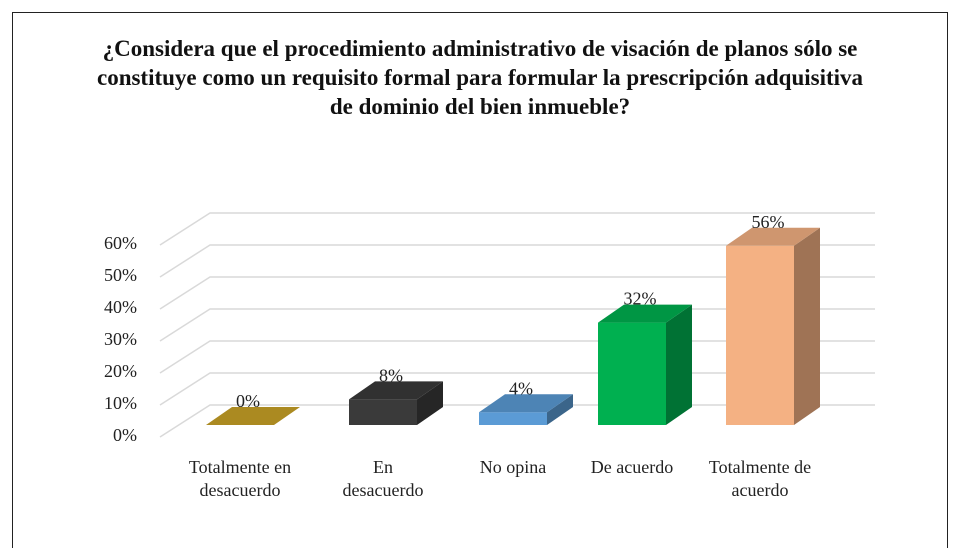 The image size is (960, 550). Describe the element at coordinates (391, 376) in the screenshot. I see `value-label: 8%` at that location.